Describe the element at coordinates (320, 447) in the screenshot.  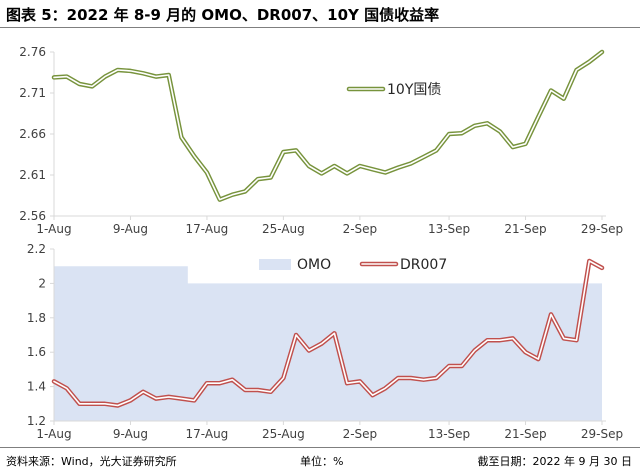
I see `footer-divider` at that location.